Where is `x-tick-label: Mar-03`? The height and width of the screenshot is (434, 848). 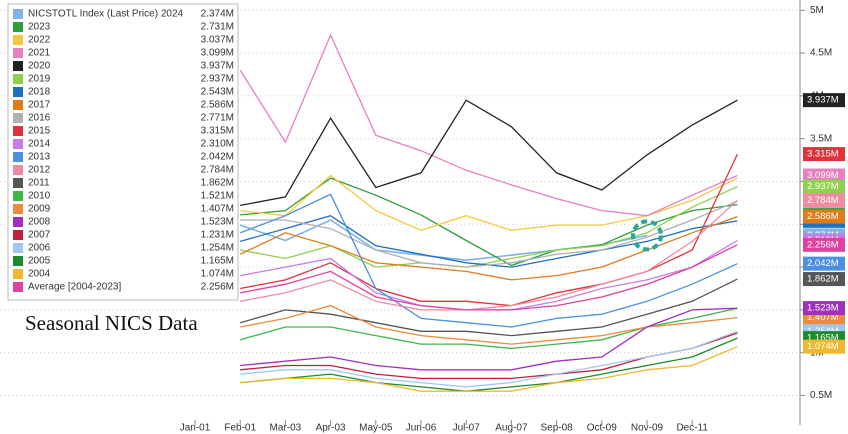 x-tick-label: Mar-03 is located at coordinates (286, 428).